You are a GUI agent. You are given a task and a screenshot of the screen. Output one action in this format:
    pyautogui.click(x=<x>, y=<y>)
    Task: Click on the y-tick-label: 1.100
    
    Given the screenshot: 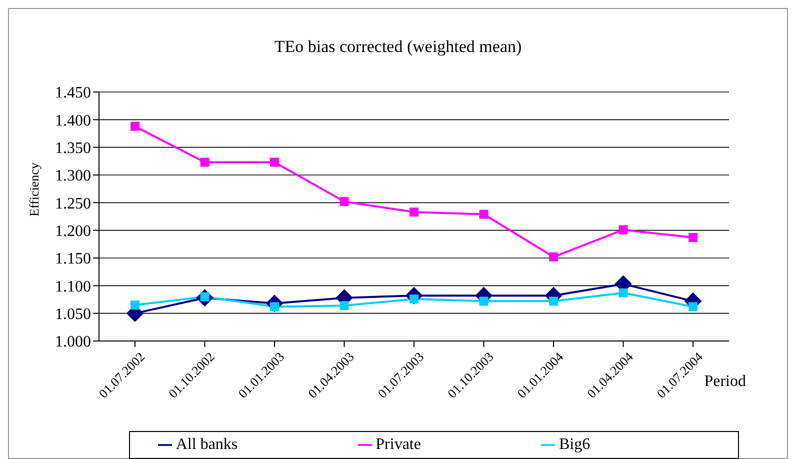 What is the action you would take?
    pyautogui.click(x=73, y=287)
    